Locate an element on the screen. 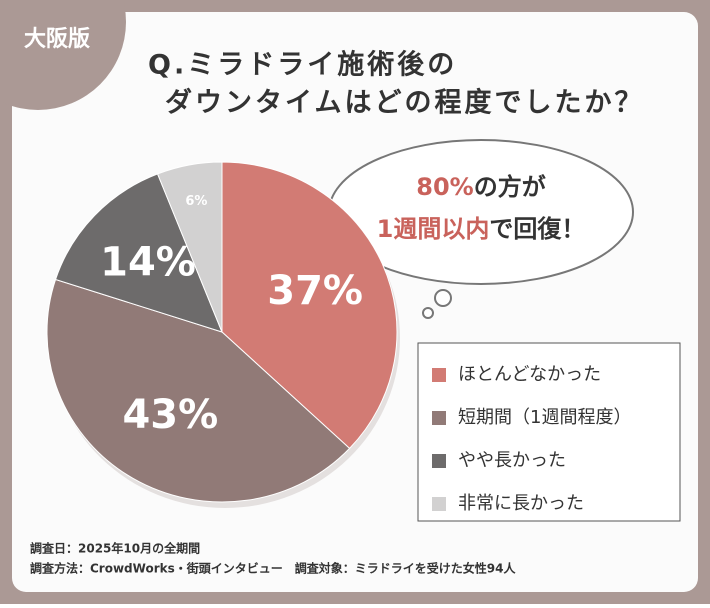 The height and width of the screenshot is (608, 710). badge-shape is located at coordinates (63, 55).